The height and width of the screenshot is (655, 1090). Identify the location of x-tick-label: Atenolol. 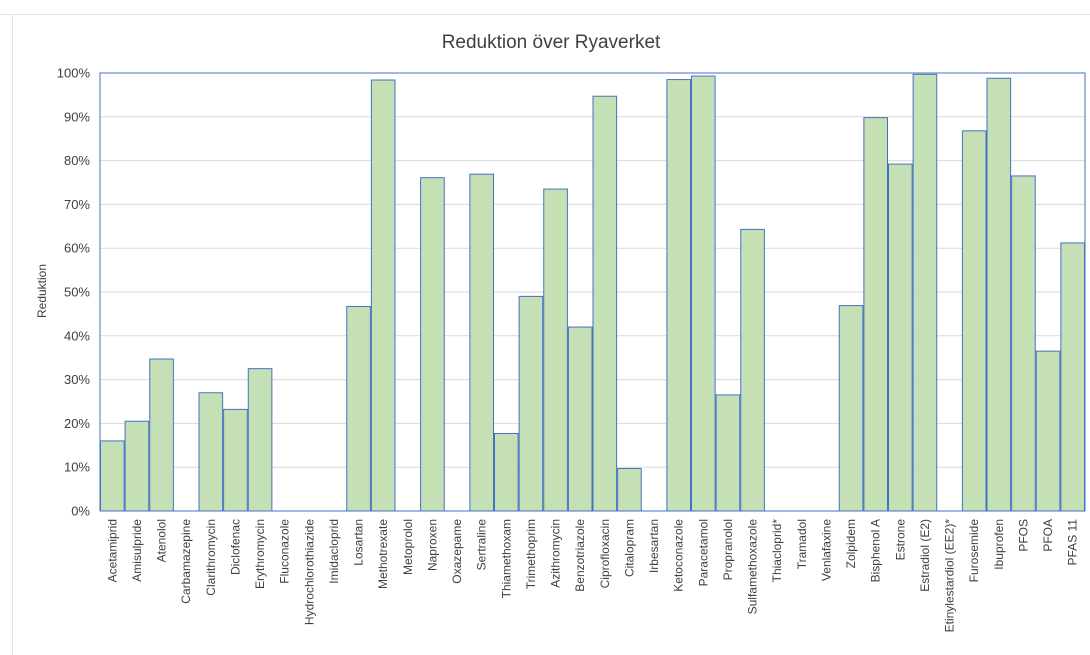
(162, 540).